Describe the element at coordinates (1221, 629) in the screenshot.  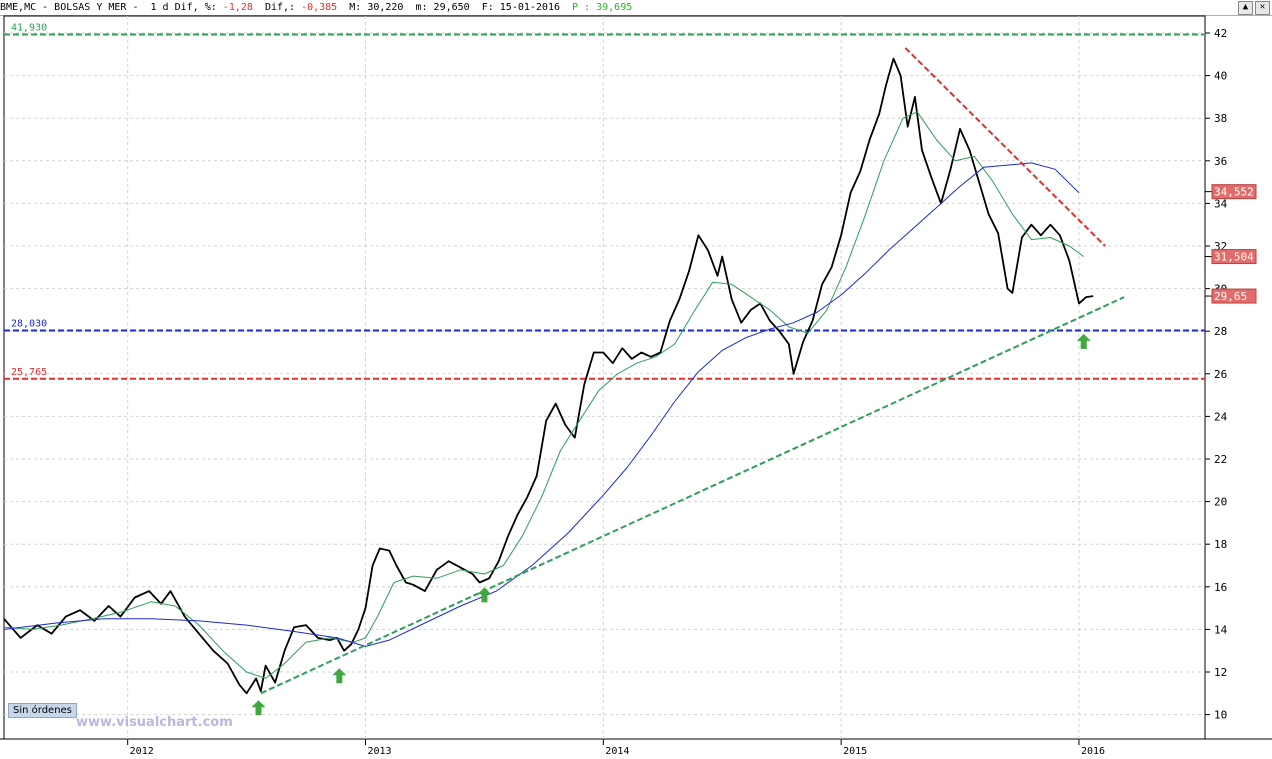
I see `y-tick-label: 14` at that location.